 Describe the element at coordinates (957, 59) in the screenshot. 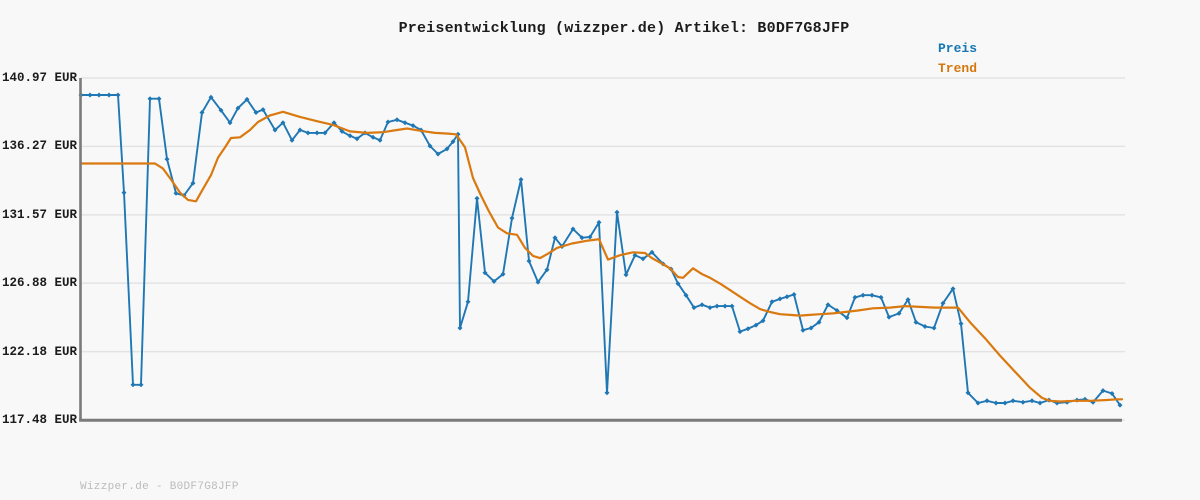

I see `chart-legend: Preis Trend` at that location.